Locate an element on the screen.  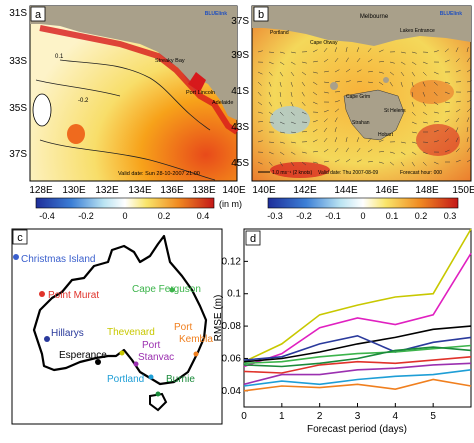
panel-b-lat-tick: 37S is located at coordinates (240, 21).